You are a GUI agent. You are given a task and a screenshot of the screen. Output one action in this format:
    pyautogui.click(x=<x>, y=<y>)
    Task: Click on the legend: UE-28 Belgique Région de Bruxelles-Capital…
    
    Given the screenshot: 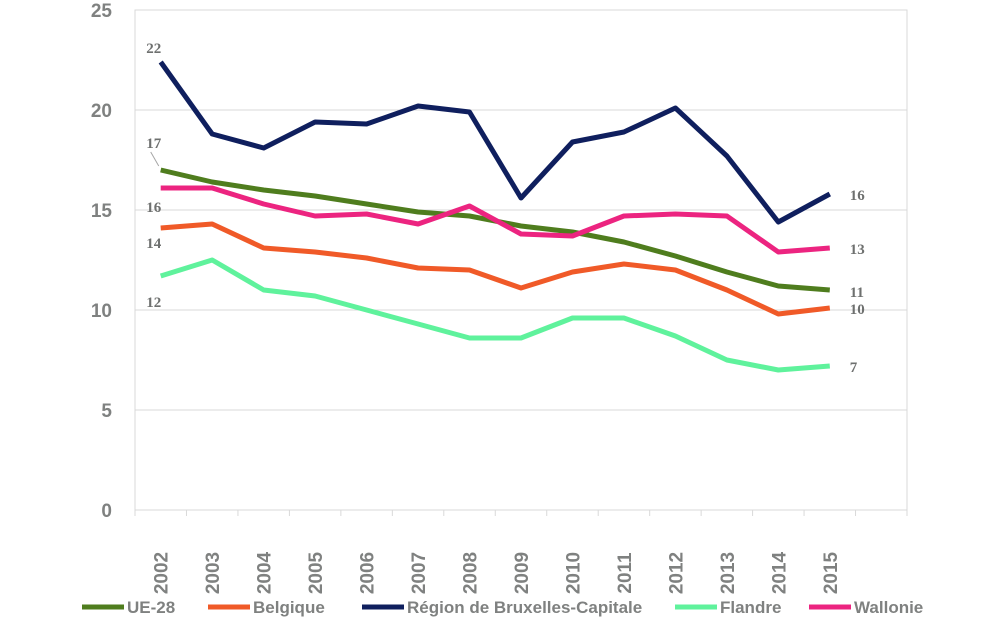 What is the action you would take?
    pyautogui.click(x=502, y=607)
    